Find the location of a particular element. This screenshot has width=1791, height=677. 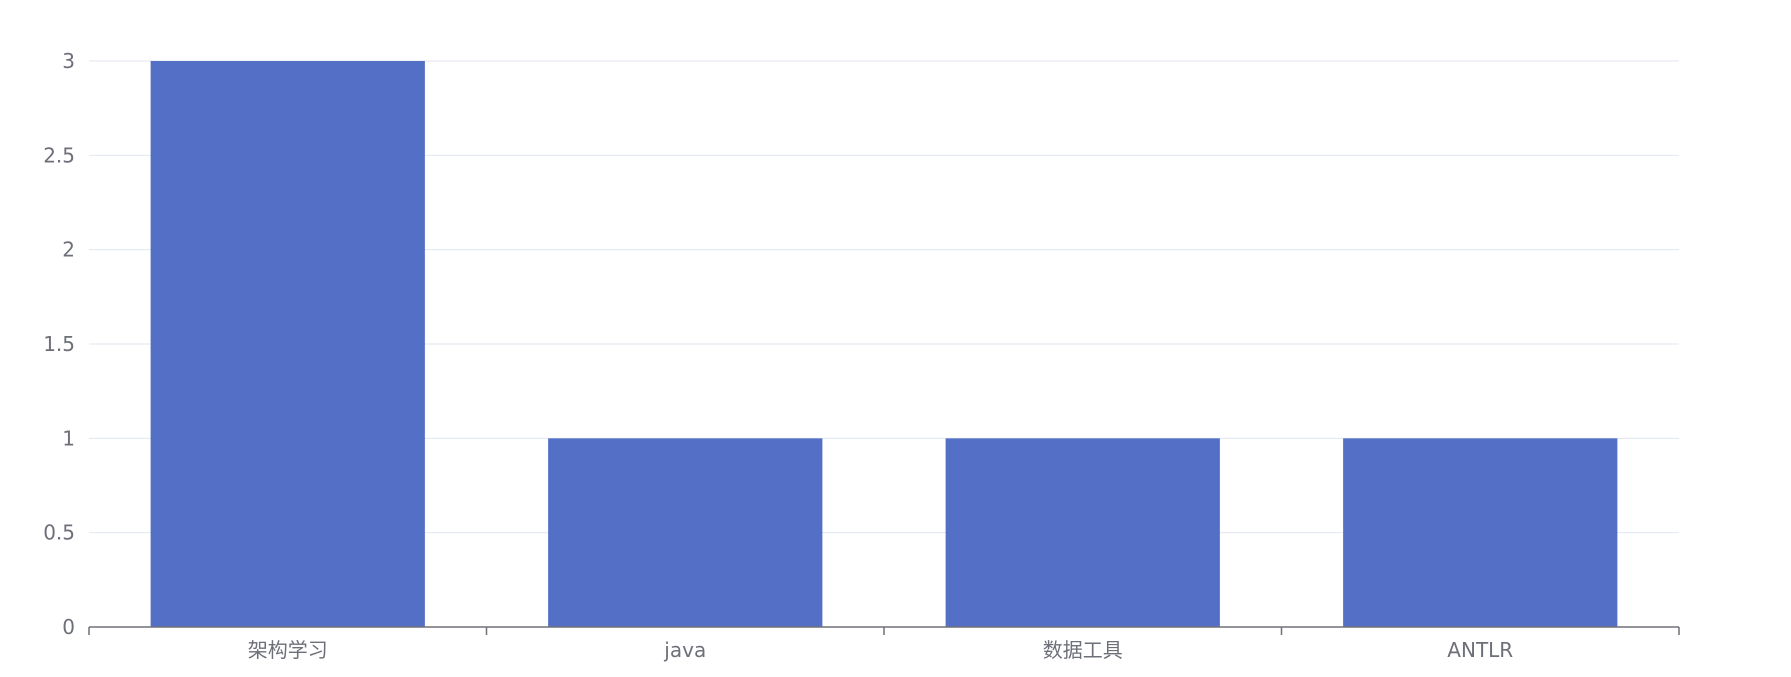

x-tick-label: ANTLR is located at coordinates (1480, 650).